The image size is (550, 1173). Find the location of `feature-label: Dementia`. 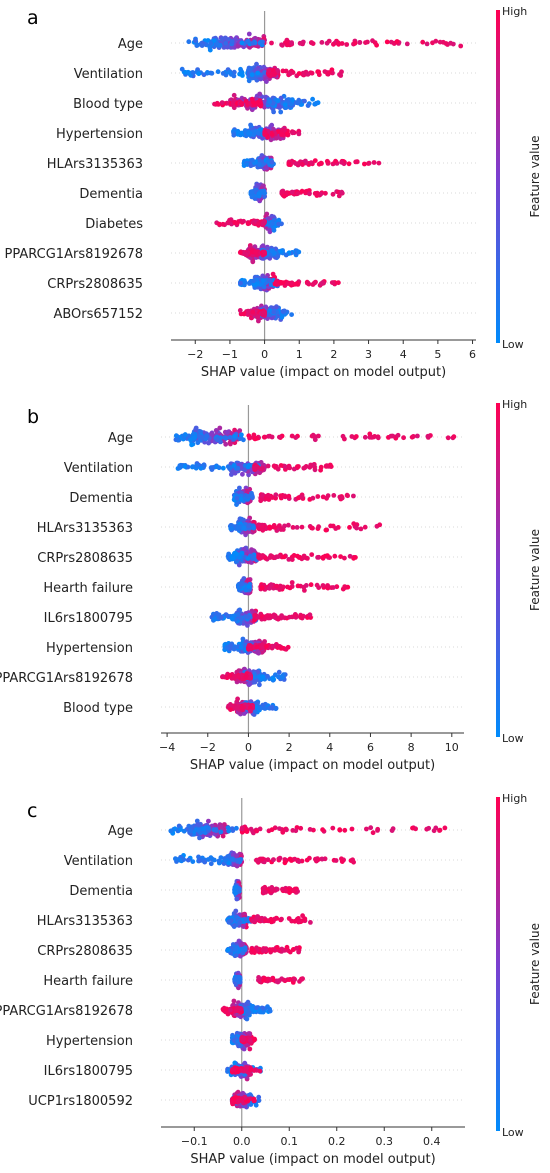

feature-label: Dementia is located at coordinates (111, 194).